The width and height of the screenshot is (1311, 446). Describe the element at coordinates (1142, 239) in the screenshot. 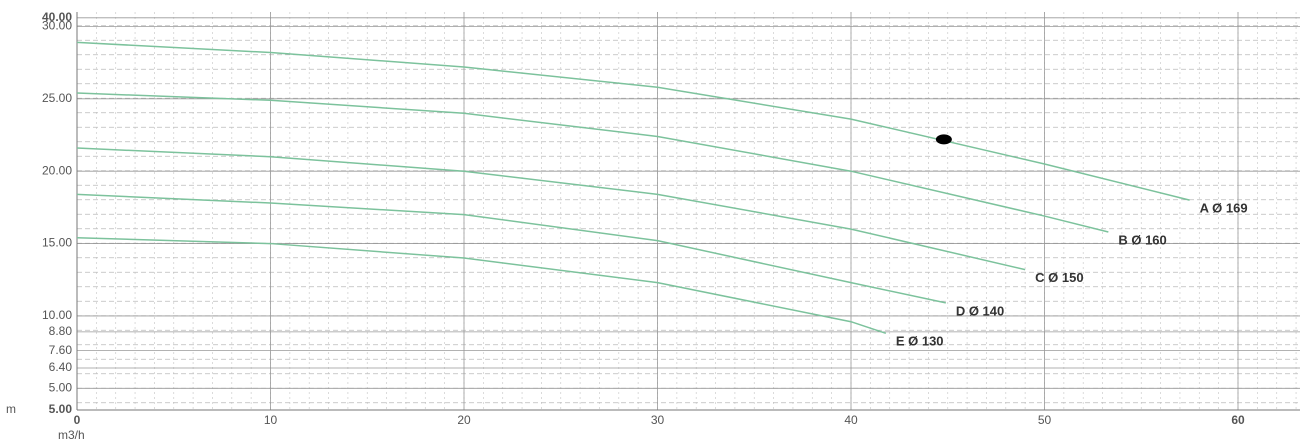

I see `curve-label: B Ø 160` at that location.